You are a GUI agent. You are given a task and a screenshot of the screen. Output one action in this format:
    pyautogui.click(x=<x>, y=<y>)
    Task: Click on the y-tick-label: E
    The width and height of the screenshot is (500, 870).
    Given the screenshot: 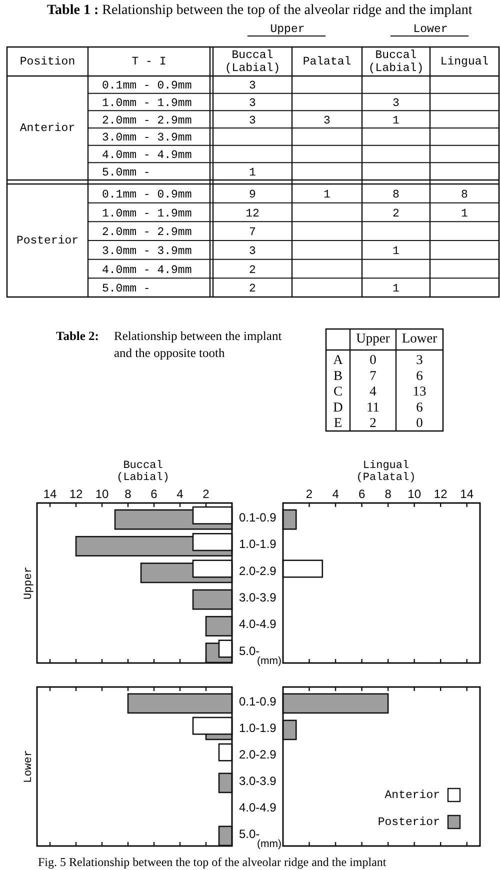 What is the action you would take?
    pyautogui.click(x=338, y=422)
    